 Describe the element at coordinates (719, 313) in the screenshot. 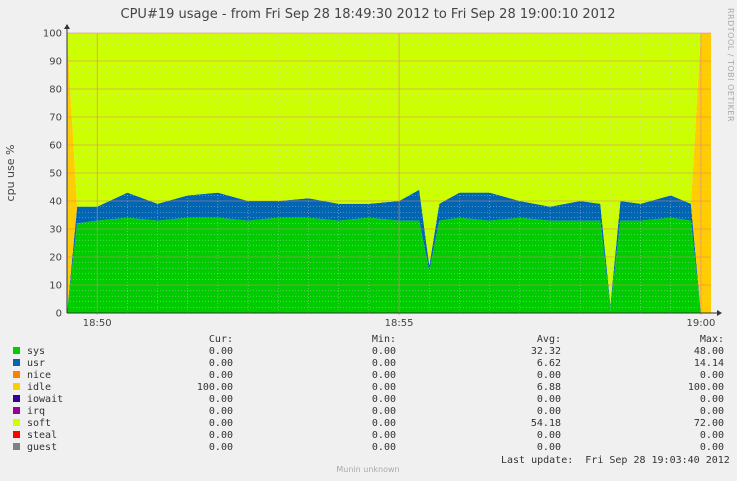

I see `x-axis-arrow` at that location.